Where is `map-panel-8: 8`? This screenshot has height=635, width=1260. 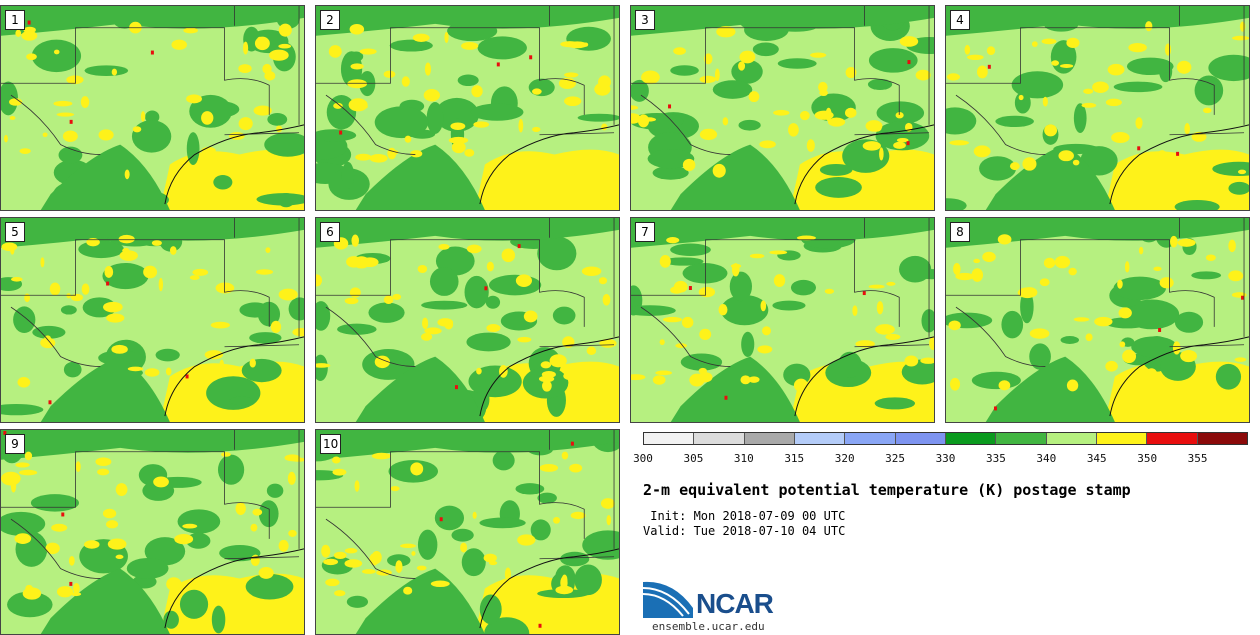
map-panel-8: 8 is located at coordinates (1097, 320).